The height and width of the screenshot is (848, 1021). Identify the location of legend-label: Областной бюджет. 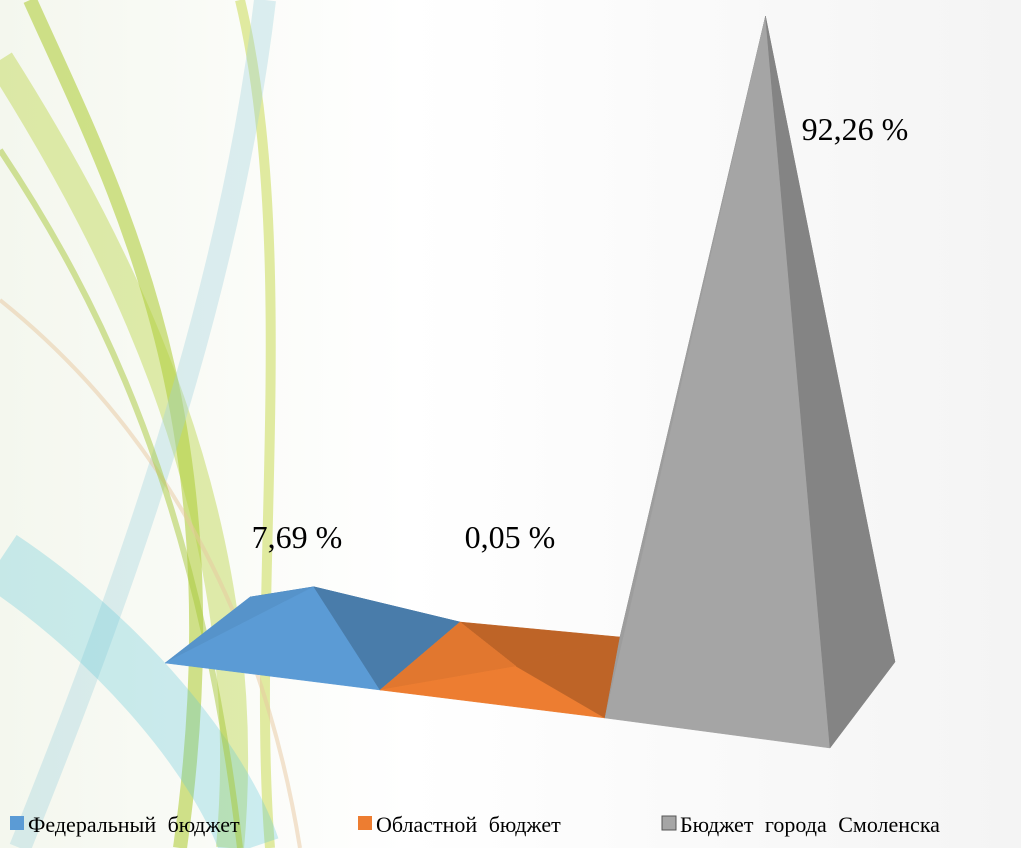
(468, 824).